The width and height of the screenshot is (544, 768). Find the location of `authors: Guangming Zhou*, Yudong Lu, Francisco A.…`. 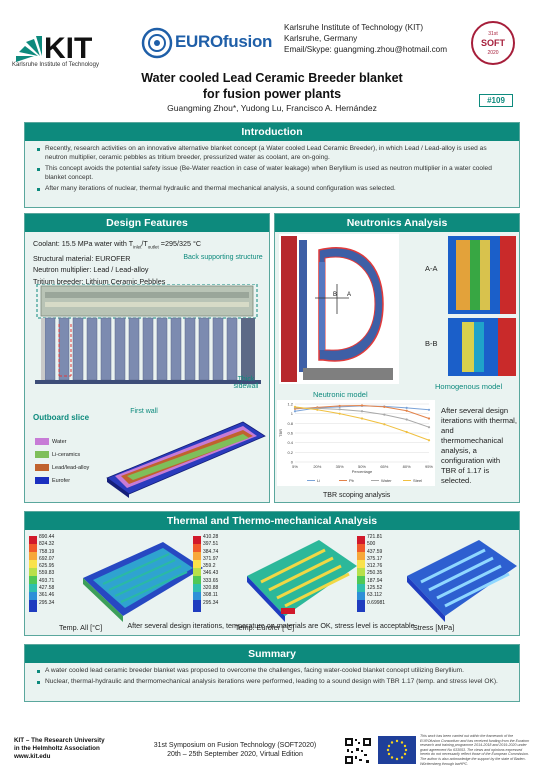

authors: Guangming Zhou*, Yudong Lu, Francisco A.… is located at coordinates (272, 108).